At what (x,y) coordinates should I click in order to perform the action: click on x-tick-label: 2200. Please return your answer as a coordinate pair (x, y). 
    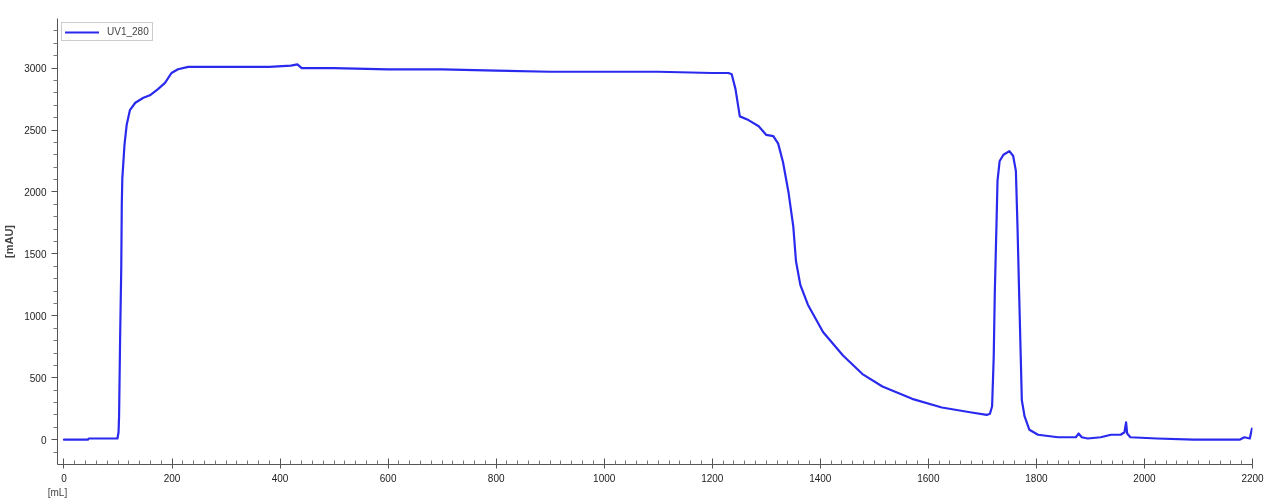
    Looking at the image, I should click on (1253, 478).